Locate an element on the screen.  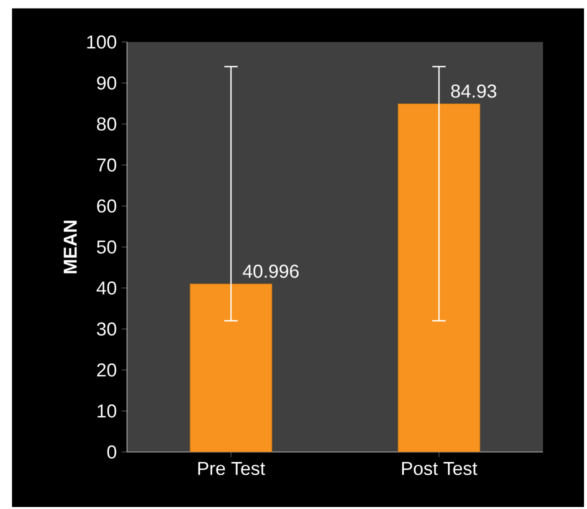
y-tick-label: 20 is located at coordinates (106, 370).